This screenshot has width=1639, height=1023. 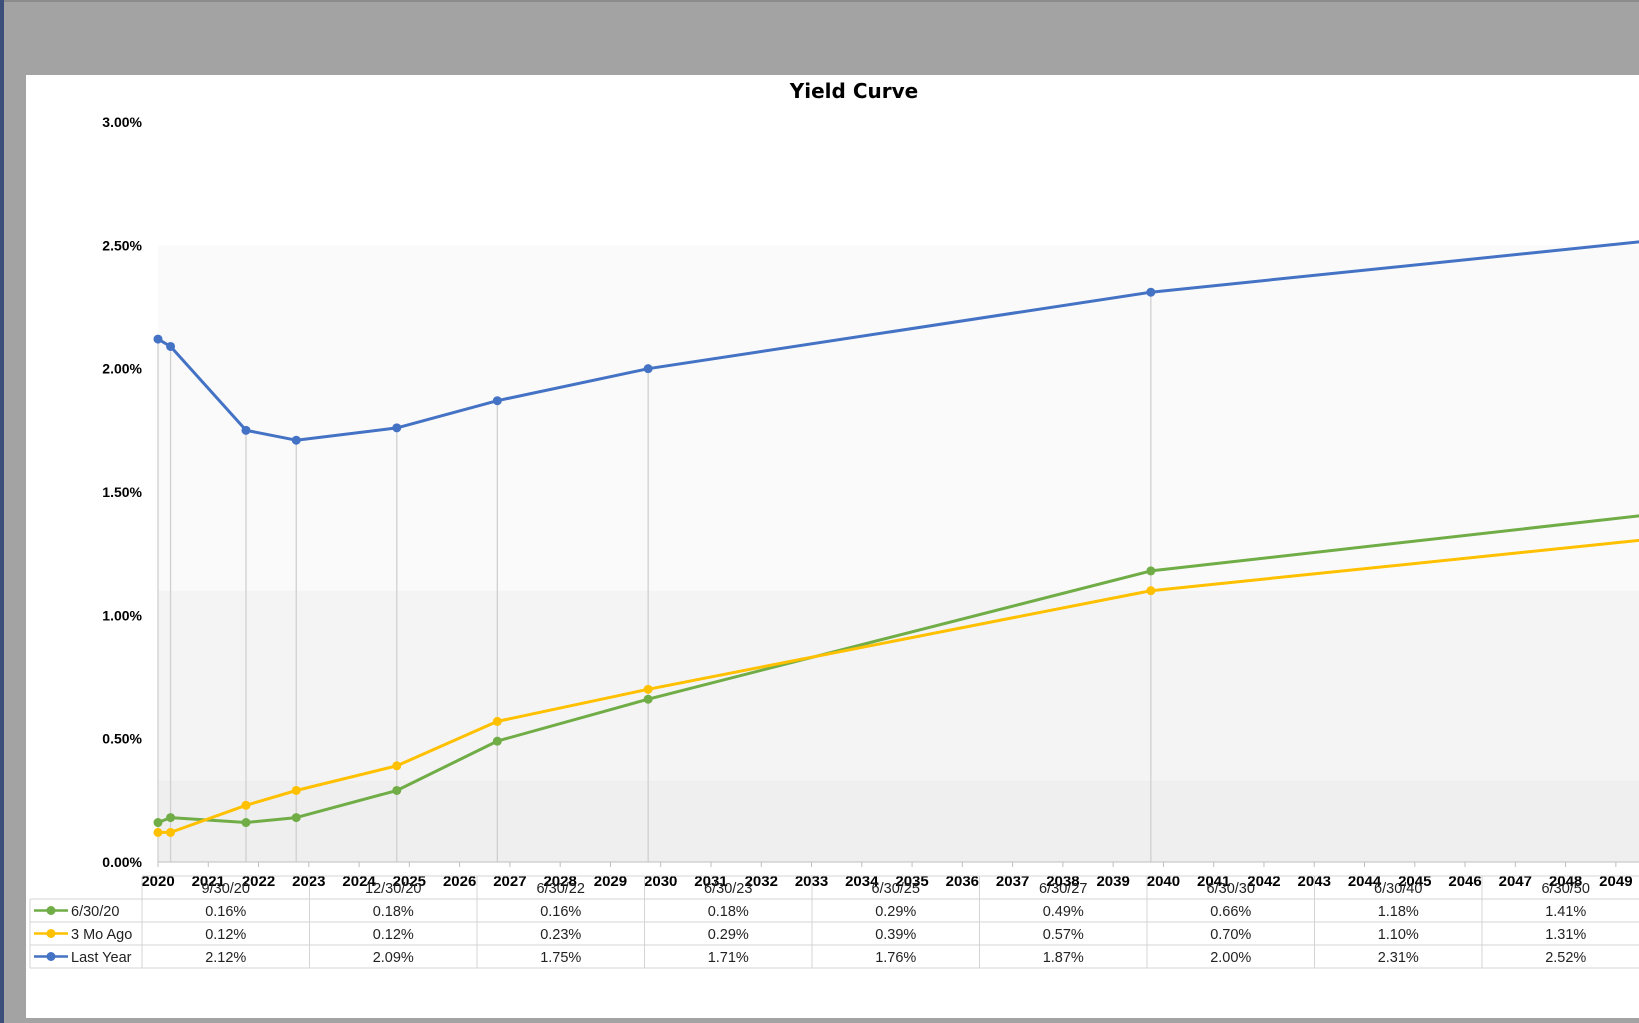 What do you see at coordinates (459, 881) in the screenshot?
I see `x-tick-label: 2026` at bounding box center [459, 881].